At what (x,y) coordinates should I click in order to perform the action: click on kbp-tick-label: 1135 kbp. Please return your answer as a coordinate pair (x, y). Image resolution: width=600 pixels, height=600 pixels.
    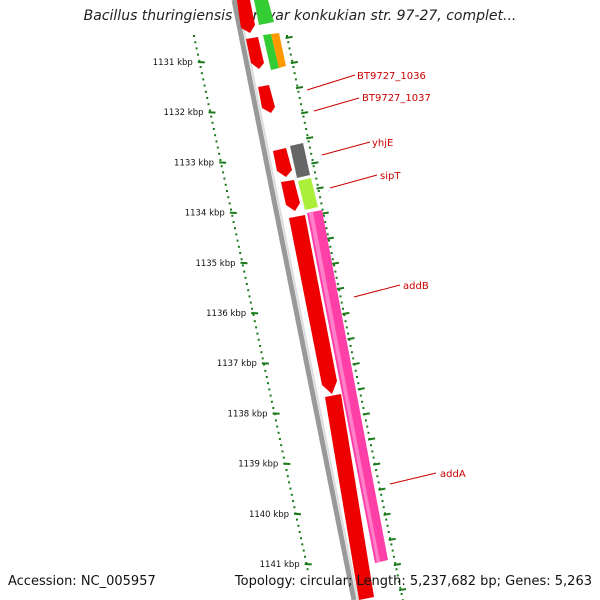
    Looking at the image, I should click on (215, 264).